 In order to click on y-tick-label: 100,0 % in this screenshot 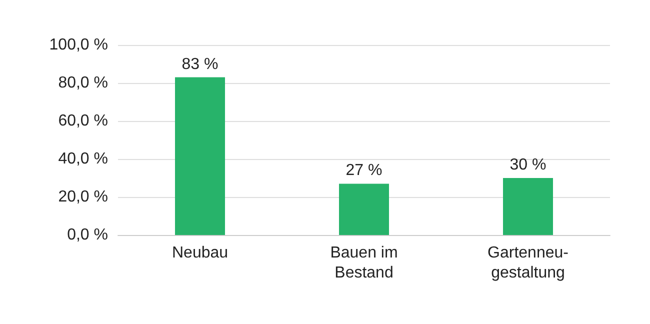, I will do `click(78, 45)`.